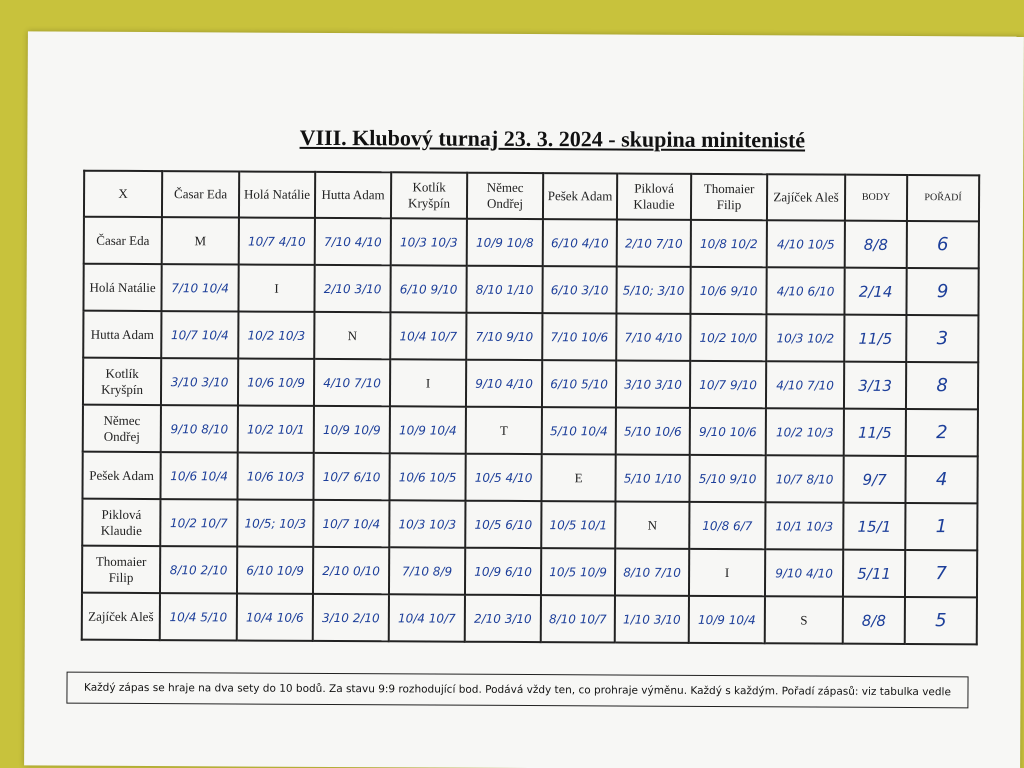  I want to click on score-cell: 5/10; 3/10, so click(653, 290).